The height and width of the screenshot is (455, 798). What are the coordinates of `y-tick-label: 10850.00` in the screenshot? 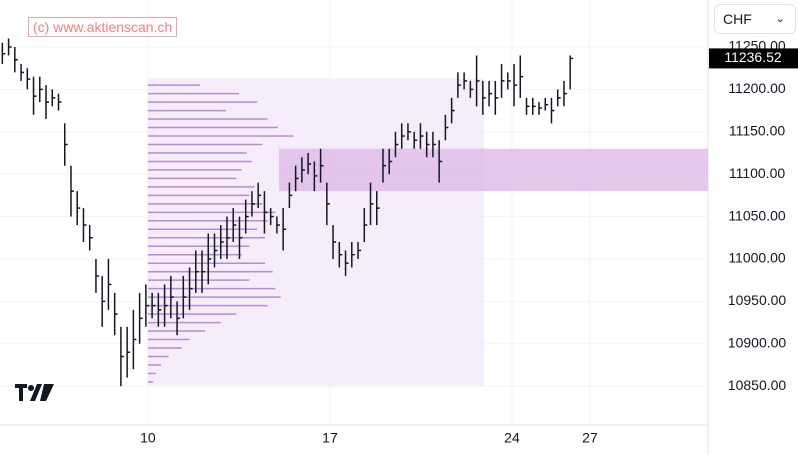 It's located at (757, 385).